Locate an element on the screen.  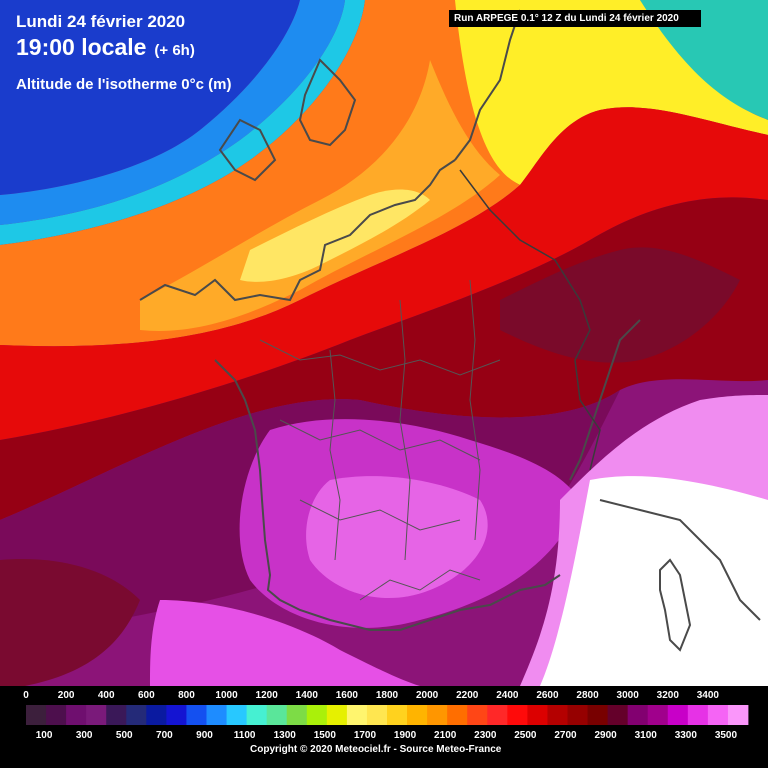
legend-bottom-label: 1300 is located at coordinates (284, 735).